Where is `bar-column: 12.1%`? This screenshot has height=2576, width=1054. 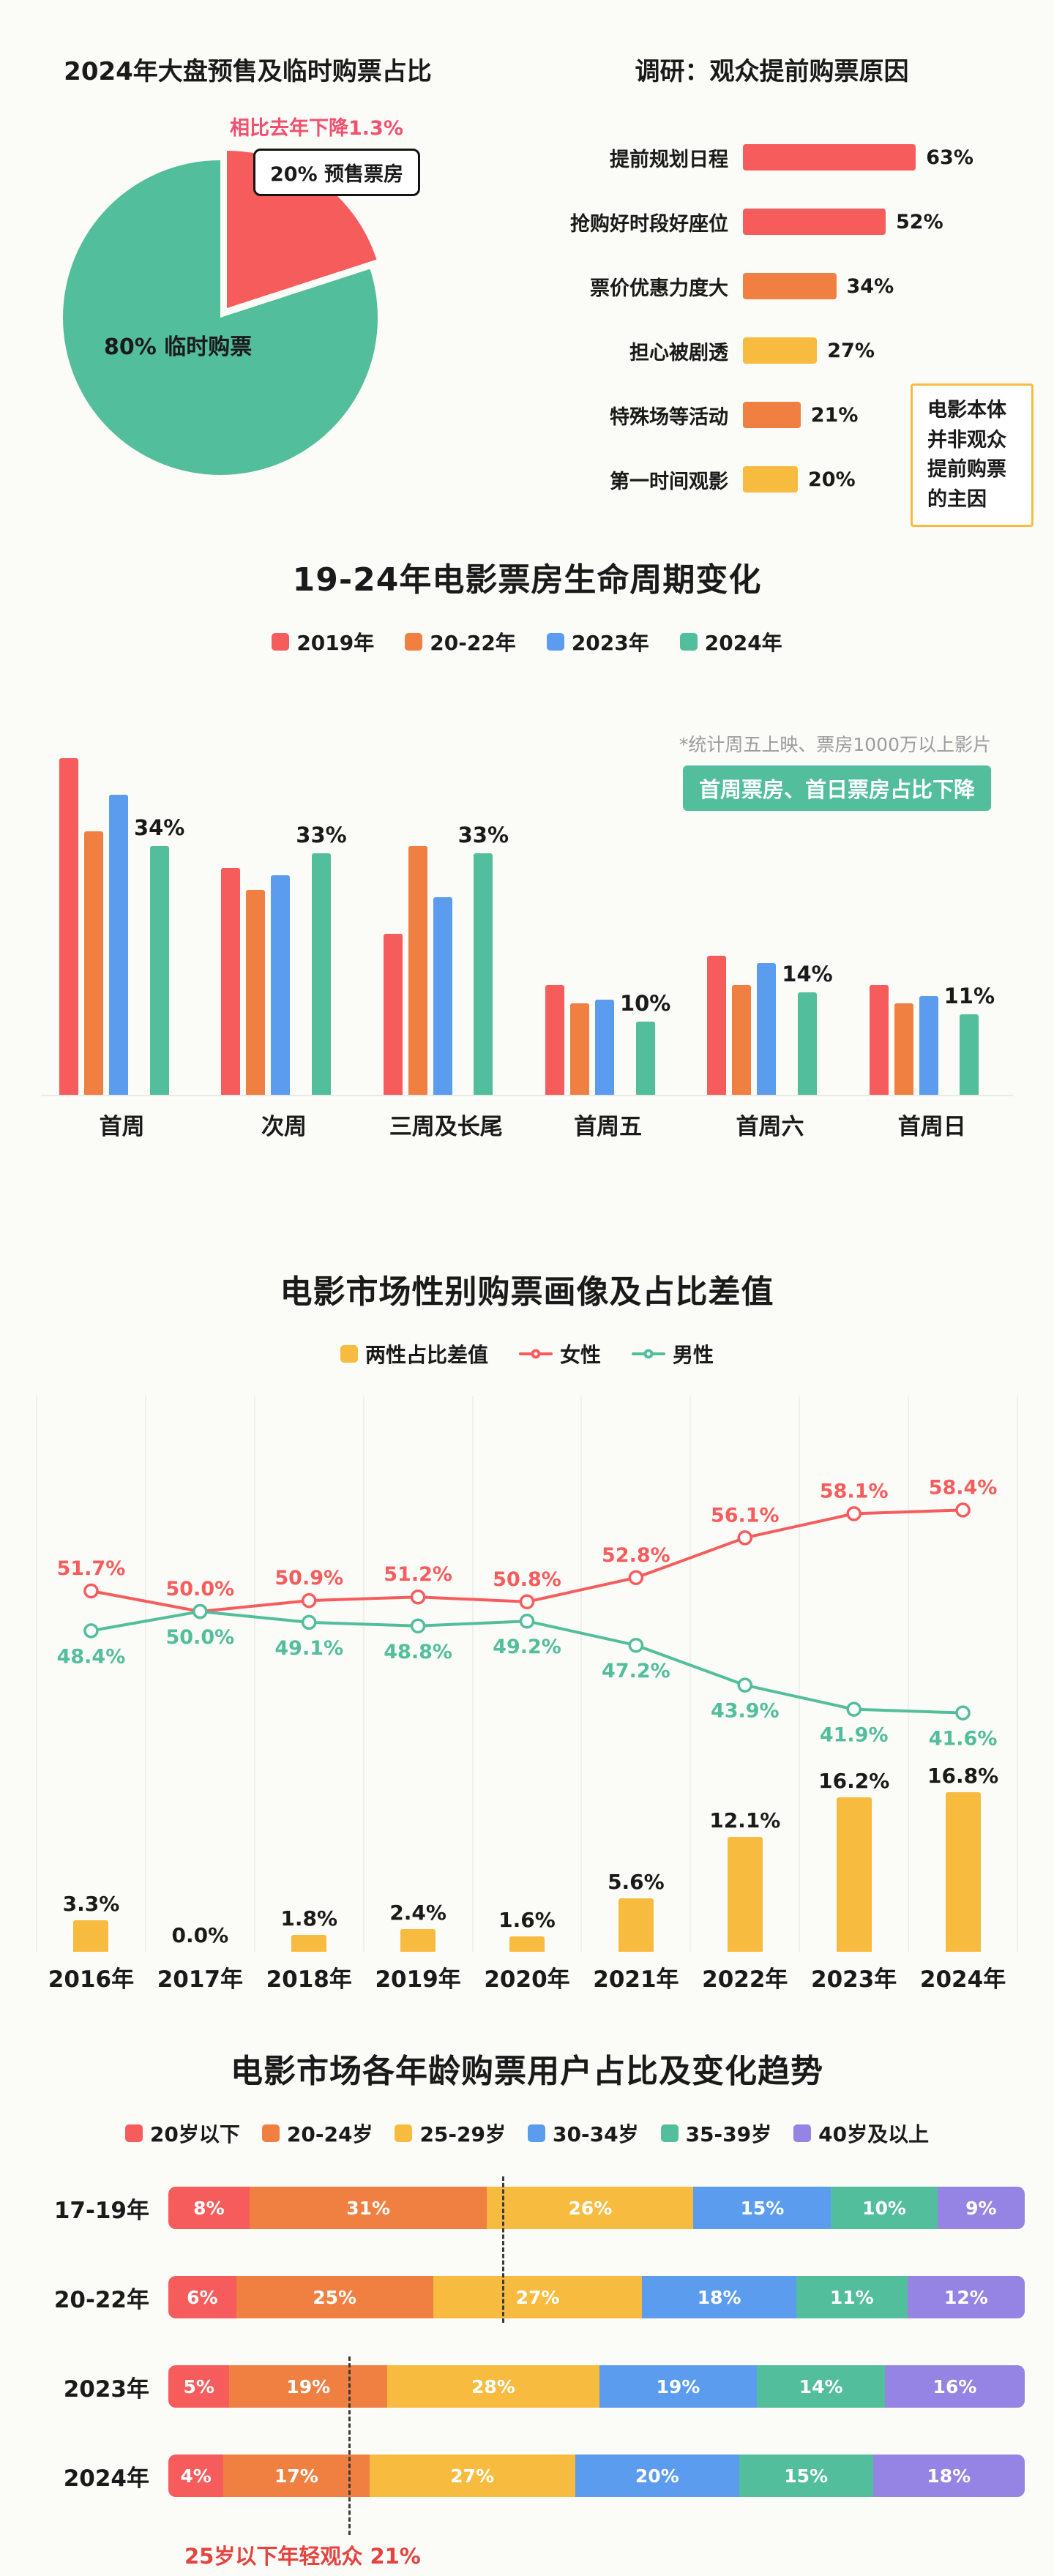 bar-column: 12.1% is located at coordinates (744, 1856).